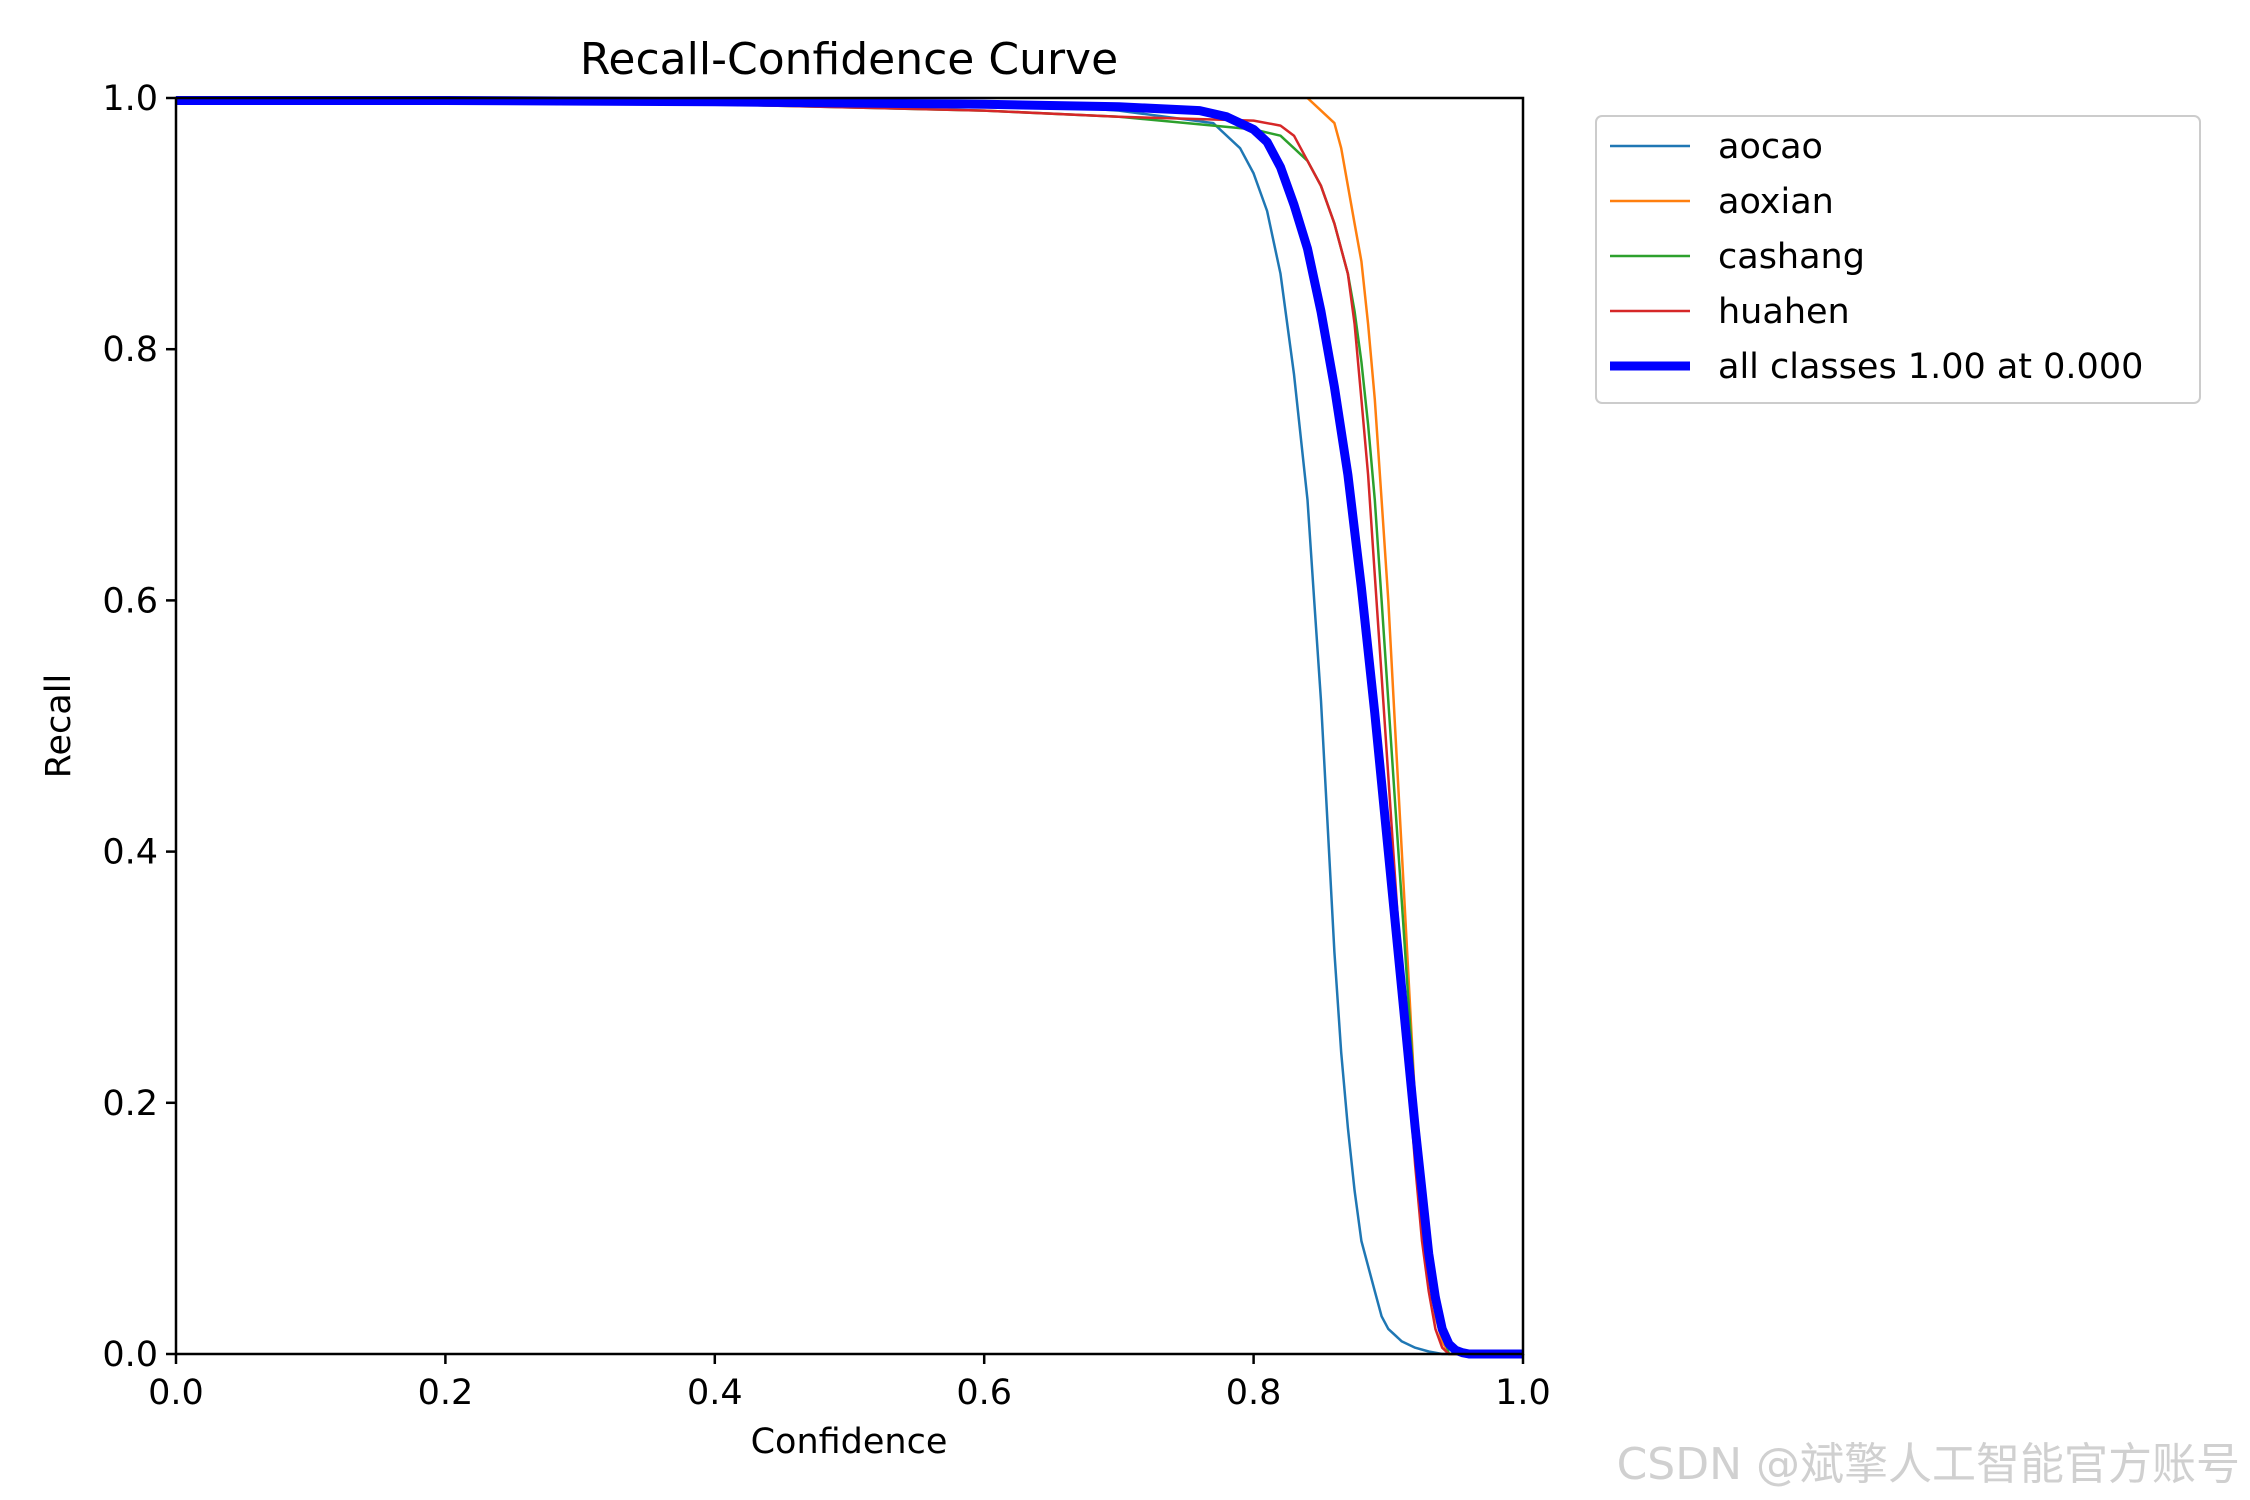 The width and height of the screenshot is (2250, 1500). Describe the element at coordinates (984, 1393) in the screenshot. I see `x-tick-label: 0.6` at that location.